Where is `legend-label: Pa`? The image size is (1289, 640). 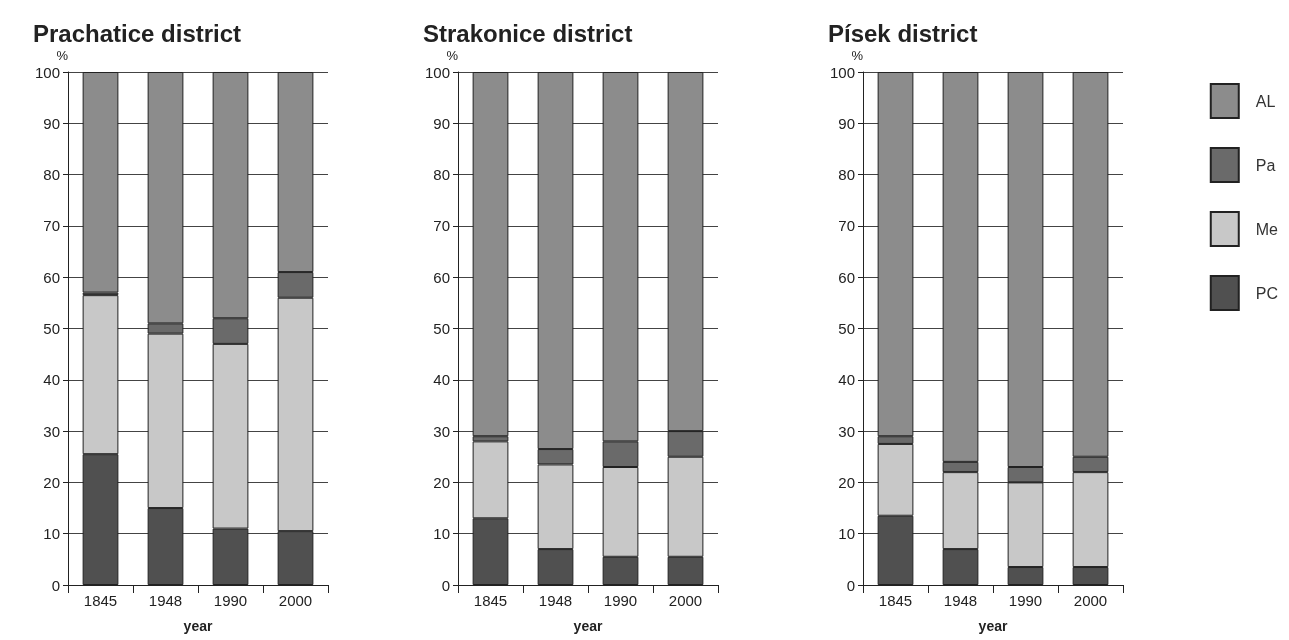
legend-label: Pa is located at coordinates (1265, 165).